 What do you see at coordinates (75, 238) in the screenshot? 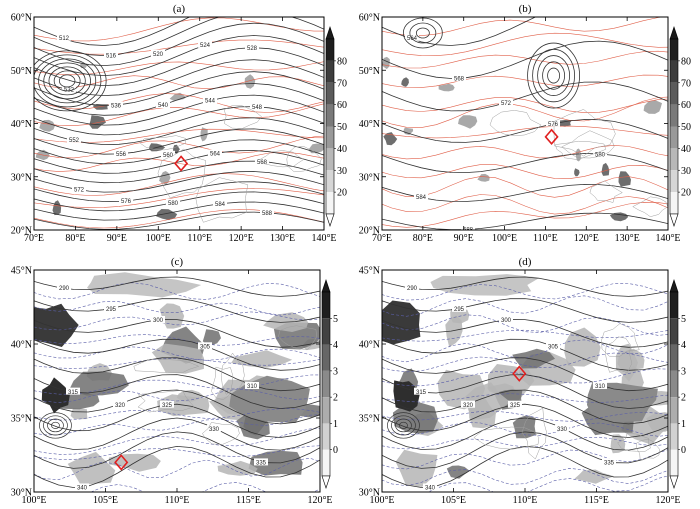
I see `x-tick-label: 80°E` at bounding box center [75, 238].